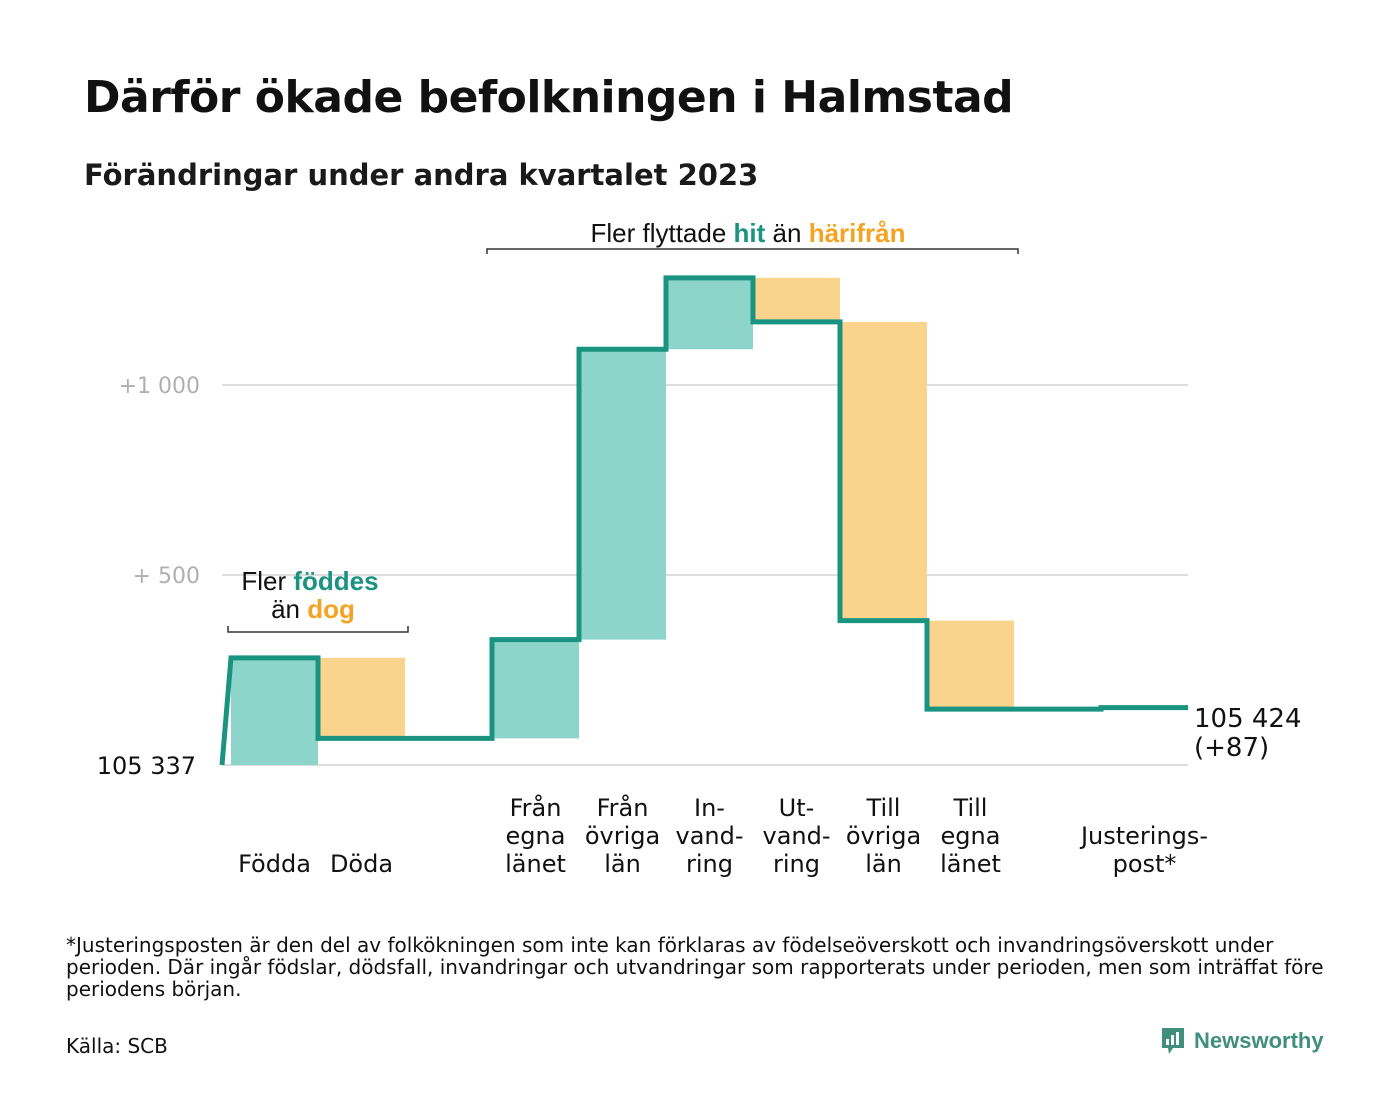 The height and width of the screenshot is (1120, 1400). I want to click on brand: Newsworthy, so click(1242, 1041).